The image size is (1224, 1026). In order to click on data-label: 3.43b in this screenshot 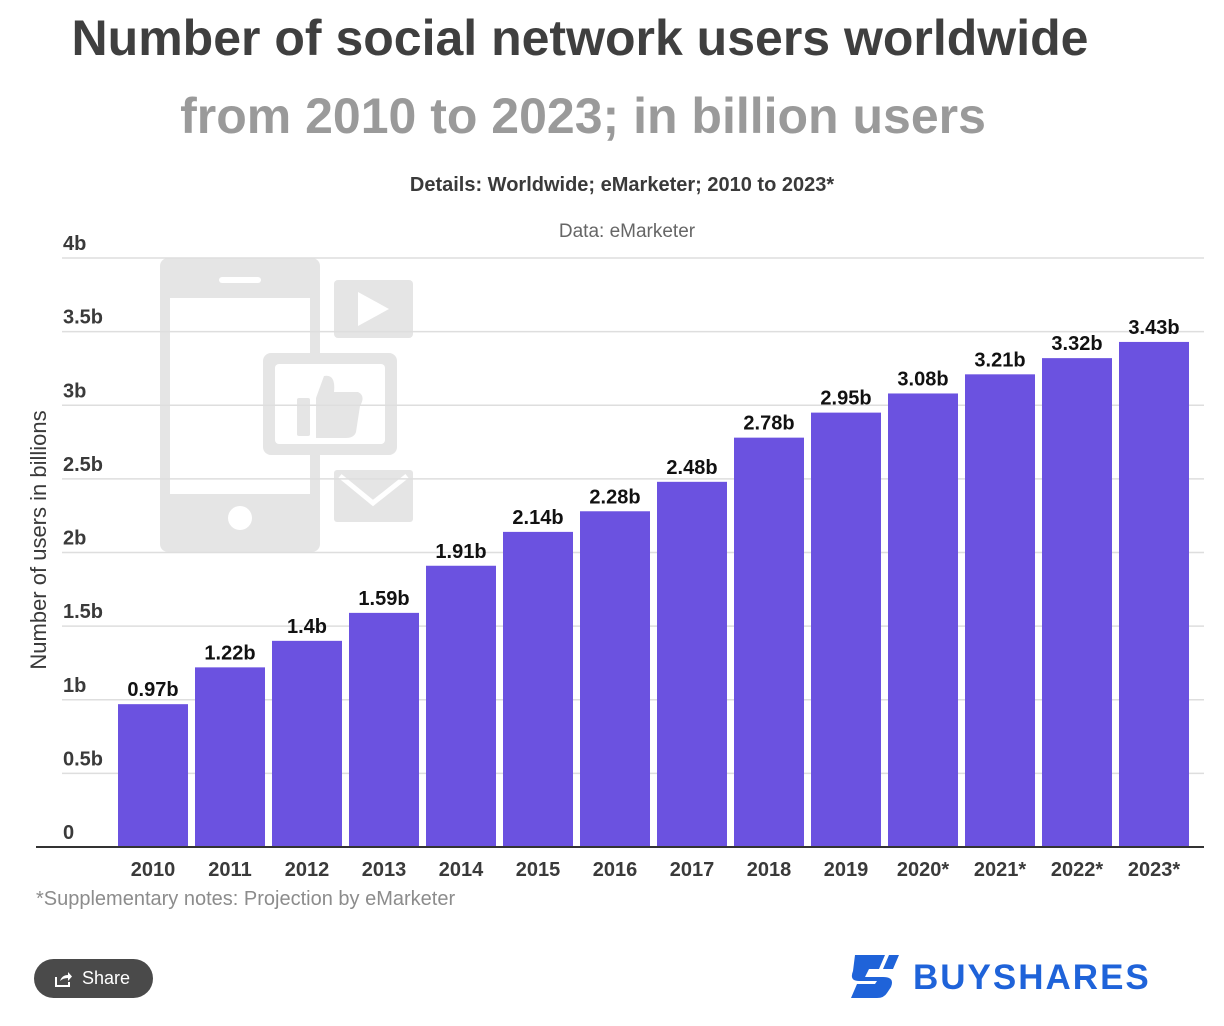, I will do `click(1153, 328)`.